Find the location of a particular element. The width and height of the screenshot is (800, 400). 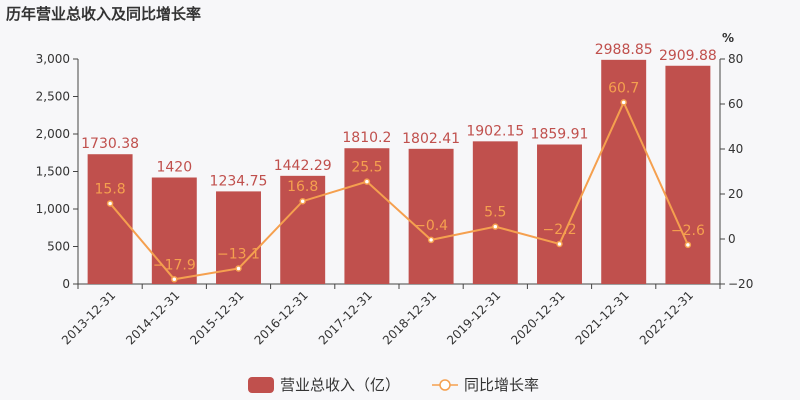

y-right-tick-label: 40 is located at coordinates (735, 149).